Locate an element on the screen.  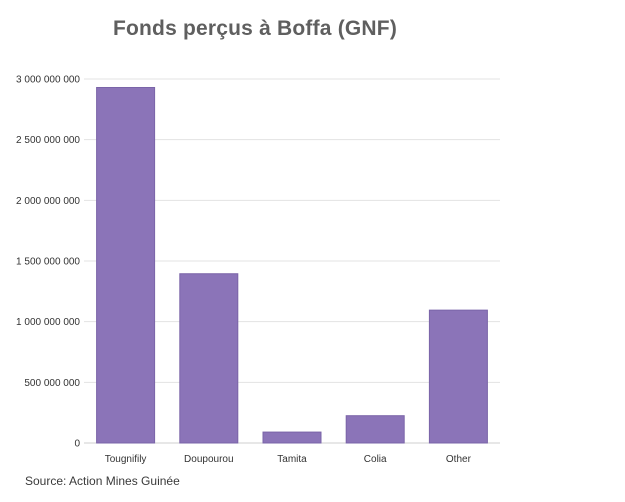
x-tick-label: Doupourou is located at coordinates (208, 459).